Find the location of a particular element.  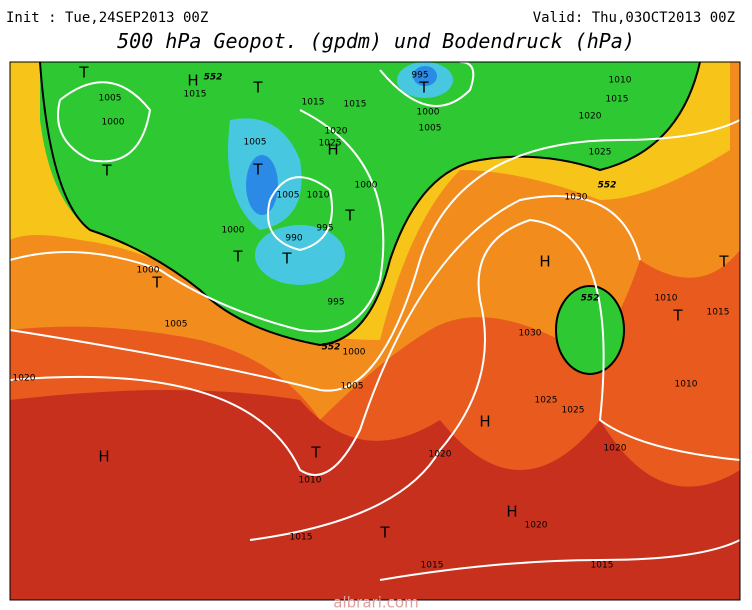

field-green-cutoff is located at coordinates (590, 330).